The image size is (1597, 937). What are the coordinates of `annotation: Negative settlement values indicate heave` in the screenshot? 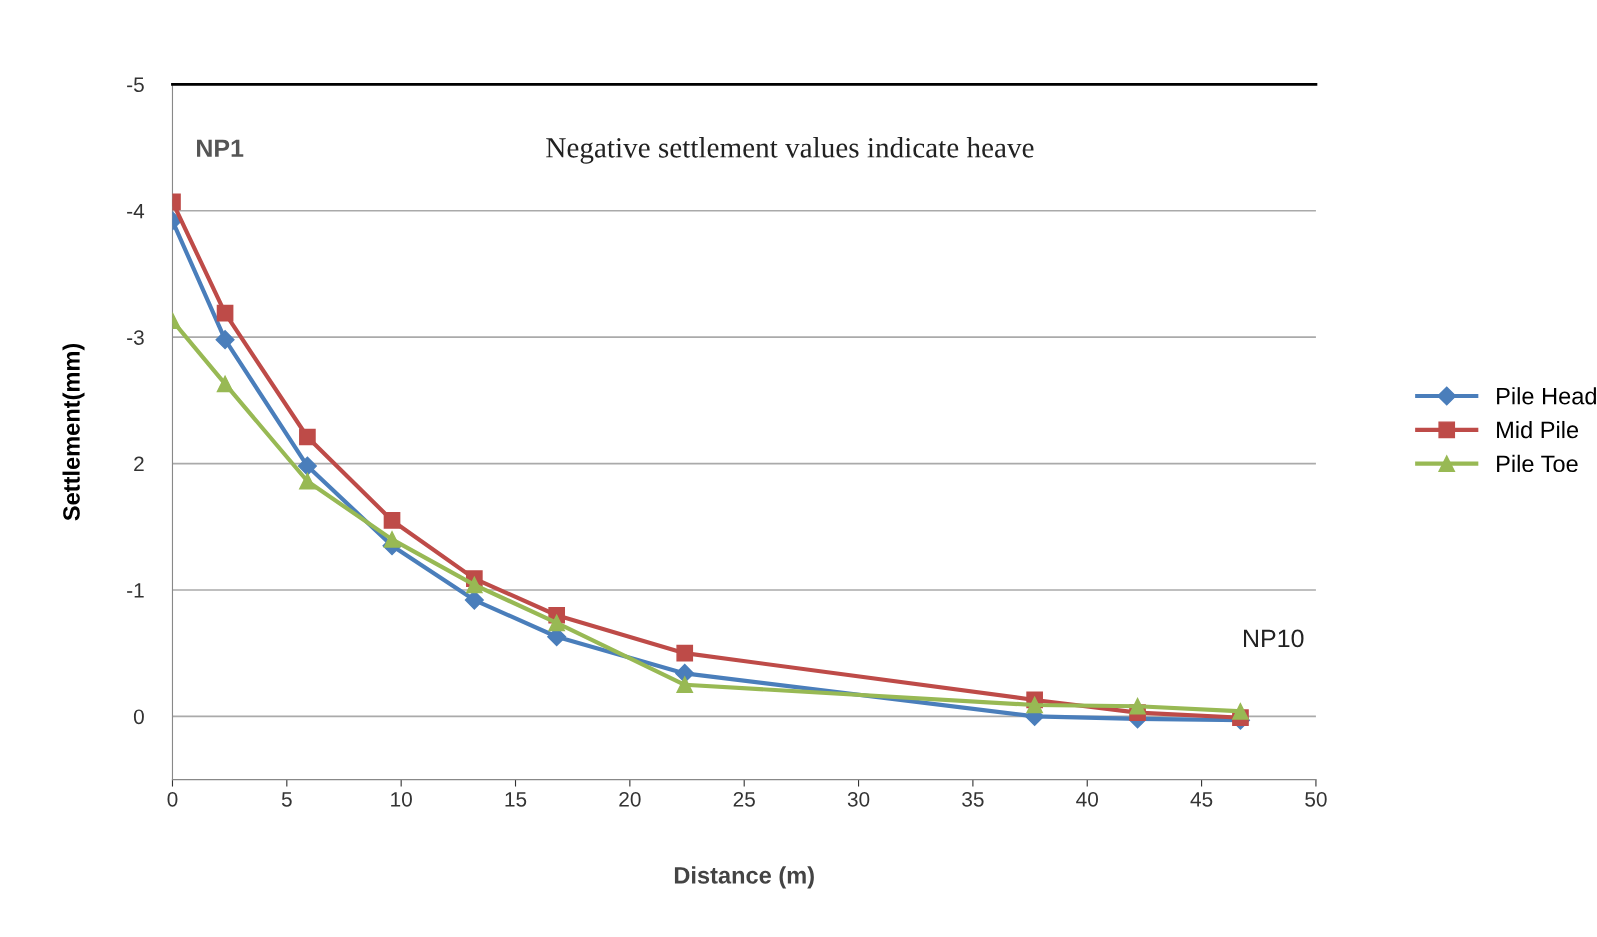 It's located at (790, 150).